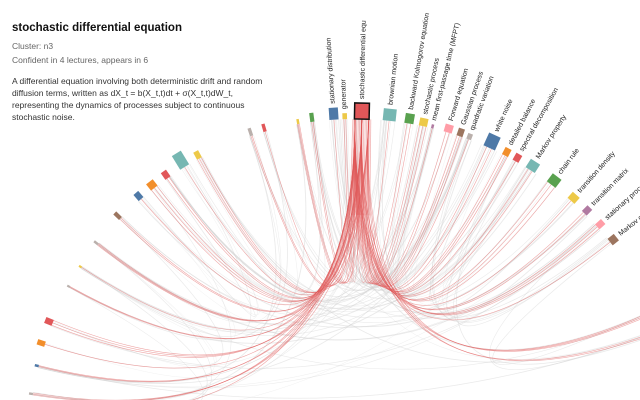 This screenshot has width=640, height=400. Describe the element at coordinates (333, 113) in the screenshot. I see `node-arc-stationary-distribution` at that location.